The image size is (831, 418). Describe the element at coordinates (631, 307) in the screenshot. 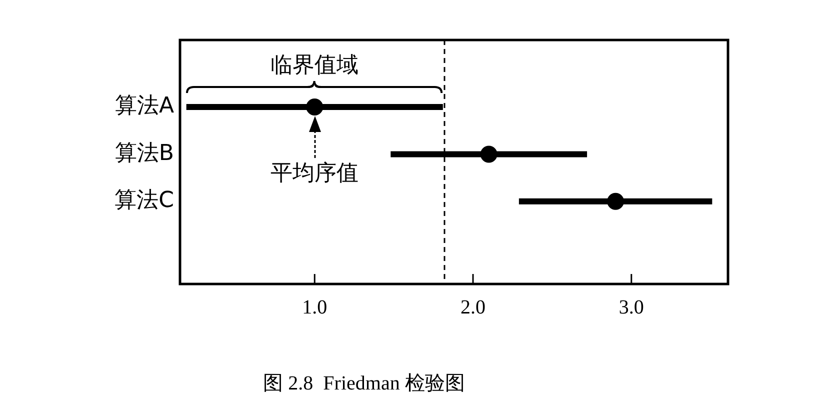

I see `x-tick-label: 3.0` at that location.